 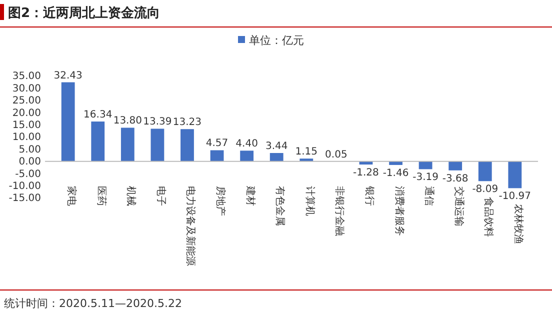 What do you see at coordinates (26, 76) in the screenshot?
I see `y-tick-label: 35.00` at bounding box center [26, 76].